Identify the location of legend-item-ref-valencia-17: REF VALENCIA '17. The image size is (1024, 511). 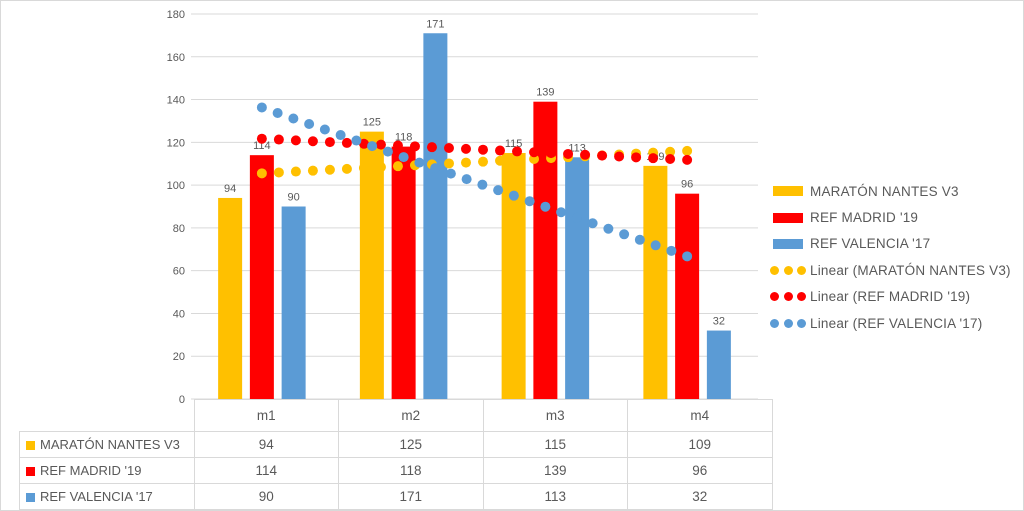
(890, 244).